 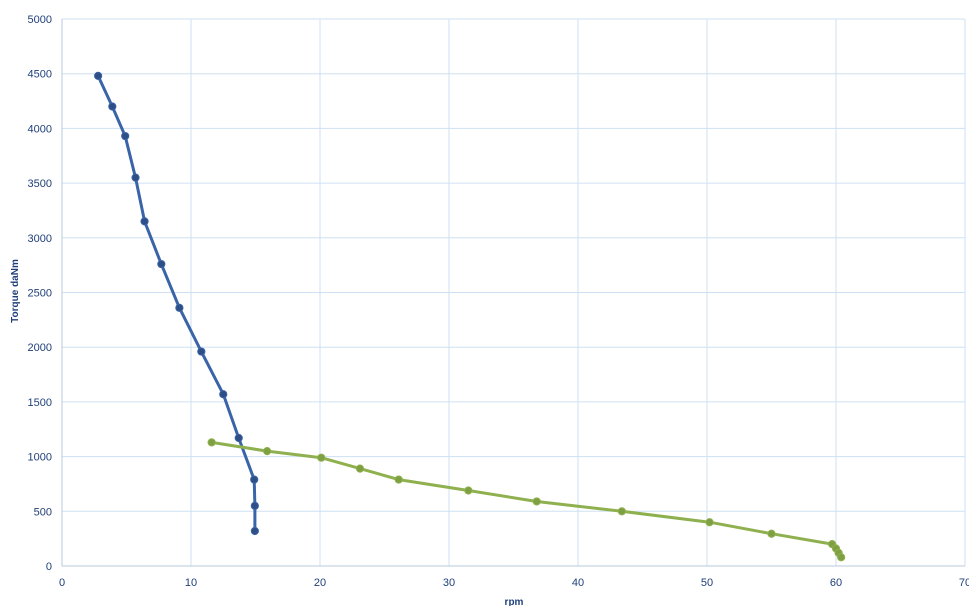 What do you see at coordinates (40, 184) in the screenshot?
I see `y-tick-label: 3500` at bounding box center [40, 184].